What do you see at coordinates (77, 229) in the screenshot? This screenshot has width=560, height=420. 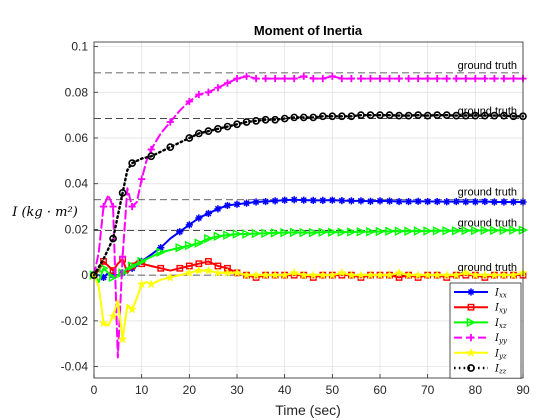 I see `y-tick-label: 0.02` at bounding box center [77, 229].